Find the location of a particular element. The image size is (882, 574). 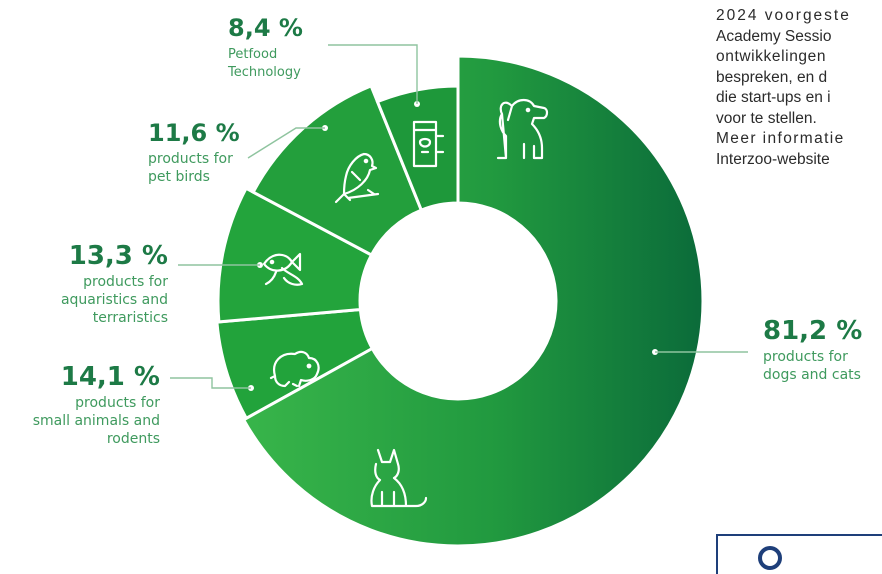

slice-label-line: rodents is located at coordinates (133, 439).